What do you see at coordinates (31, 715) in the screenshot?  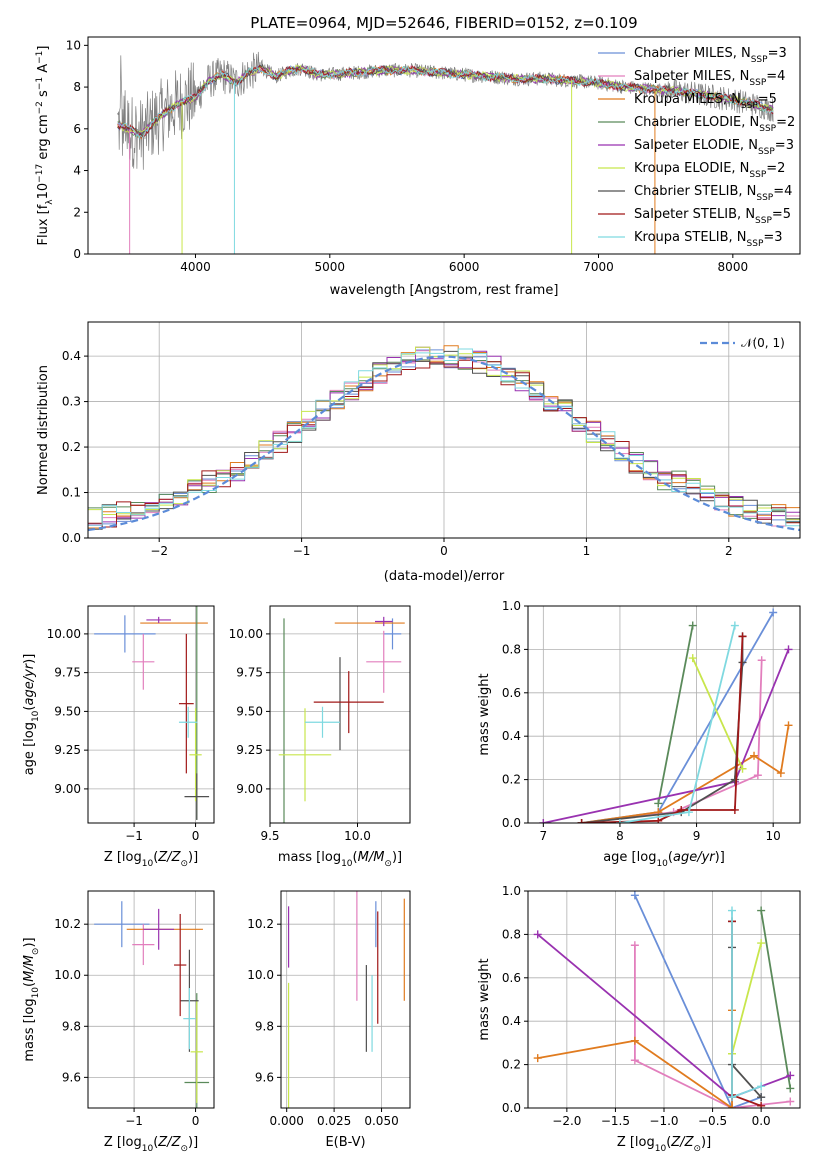 I see `y-axis-label: age [log10(age/yr)]` at bounding box center [31, 715].